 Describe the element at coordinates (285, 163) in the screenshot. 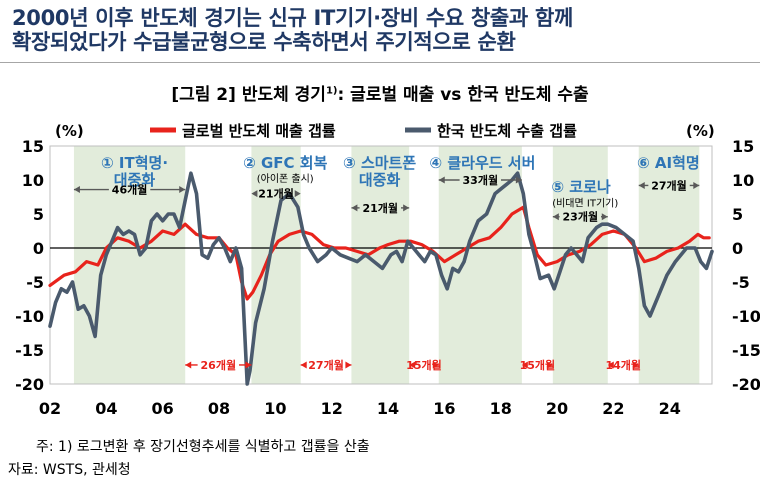

I see `period-annotation: ② GFC 회복` at that location.